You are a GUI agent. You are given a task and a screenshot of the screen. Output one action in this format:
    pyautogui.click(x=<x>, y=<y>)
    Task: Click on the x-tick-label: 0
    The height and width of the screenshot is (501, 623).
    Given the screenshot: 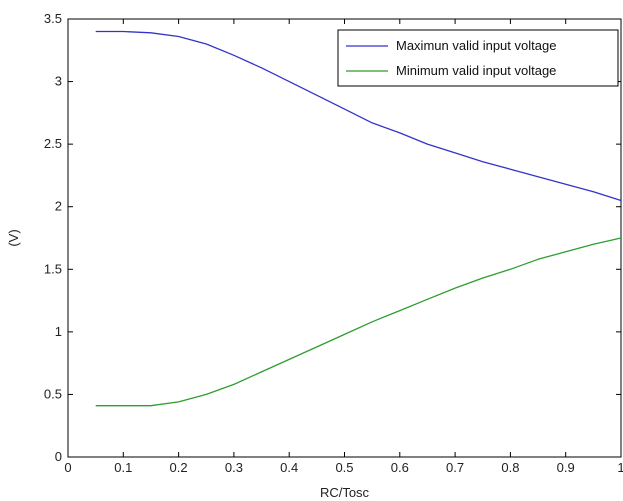 What is the action you would take?
    pyautogui.click(x=67, y=467)
    